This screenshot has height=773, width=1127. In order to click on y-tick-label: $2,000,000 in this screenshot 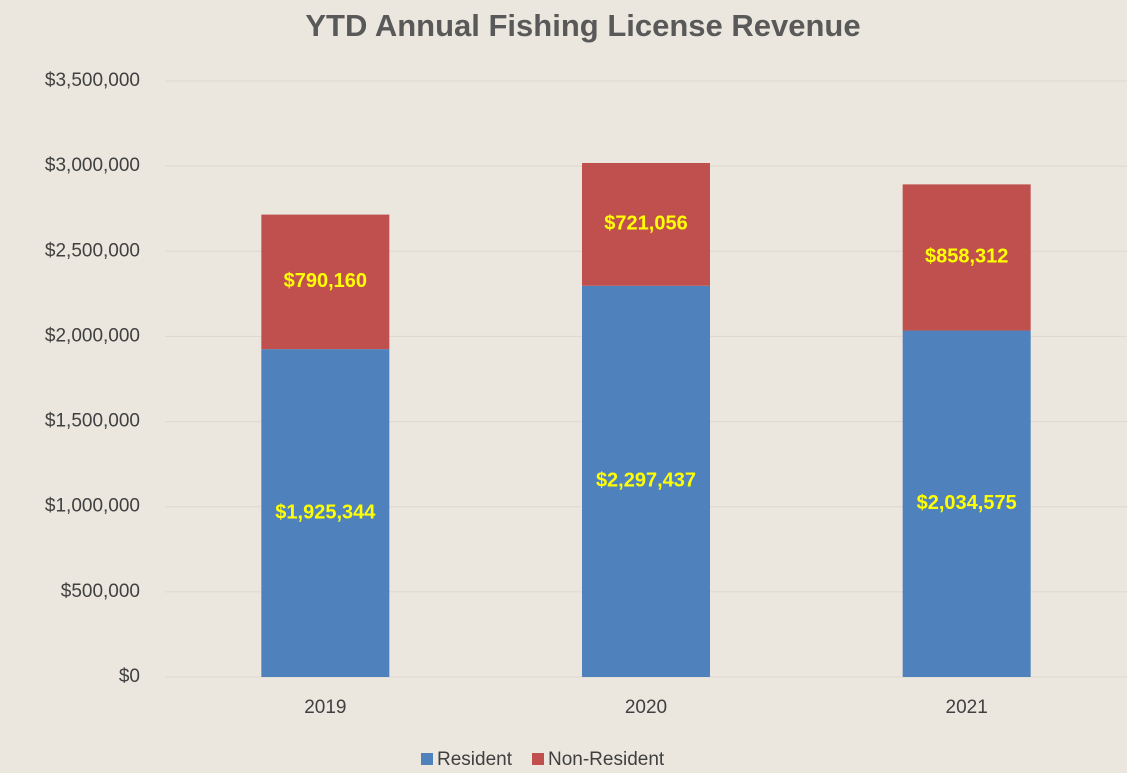, I will do `click(92, 335)`.